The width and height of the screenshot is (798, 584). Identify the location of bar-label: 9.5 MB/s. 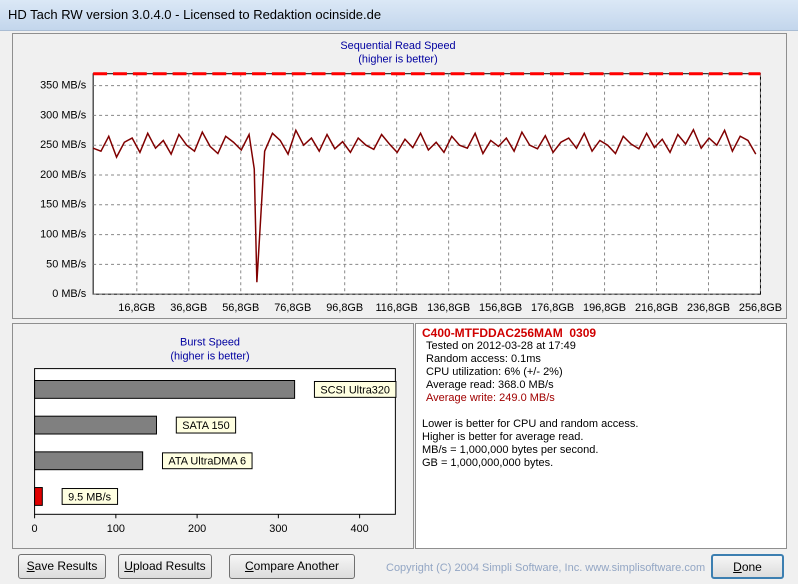
(90, 497).